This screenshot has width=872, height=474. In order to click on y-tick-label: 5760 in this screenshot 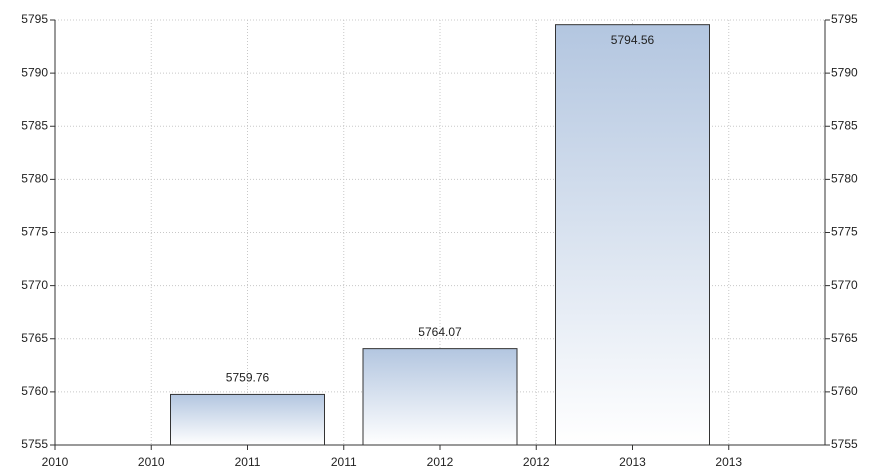, I will do `click(34, 391)`.